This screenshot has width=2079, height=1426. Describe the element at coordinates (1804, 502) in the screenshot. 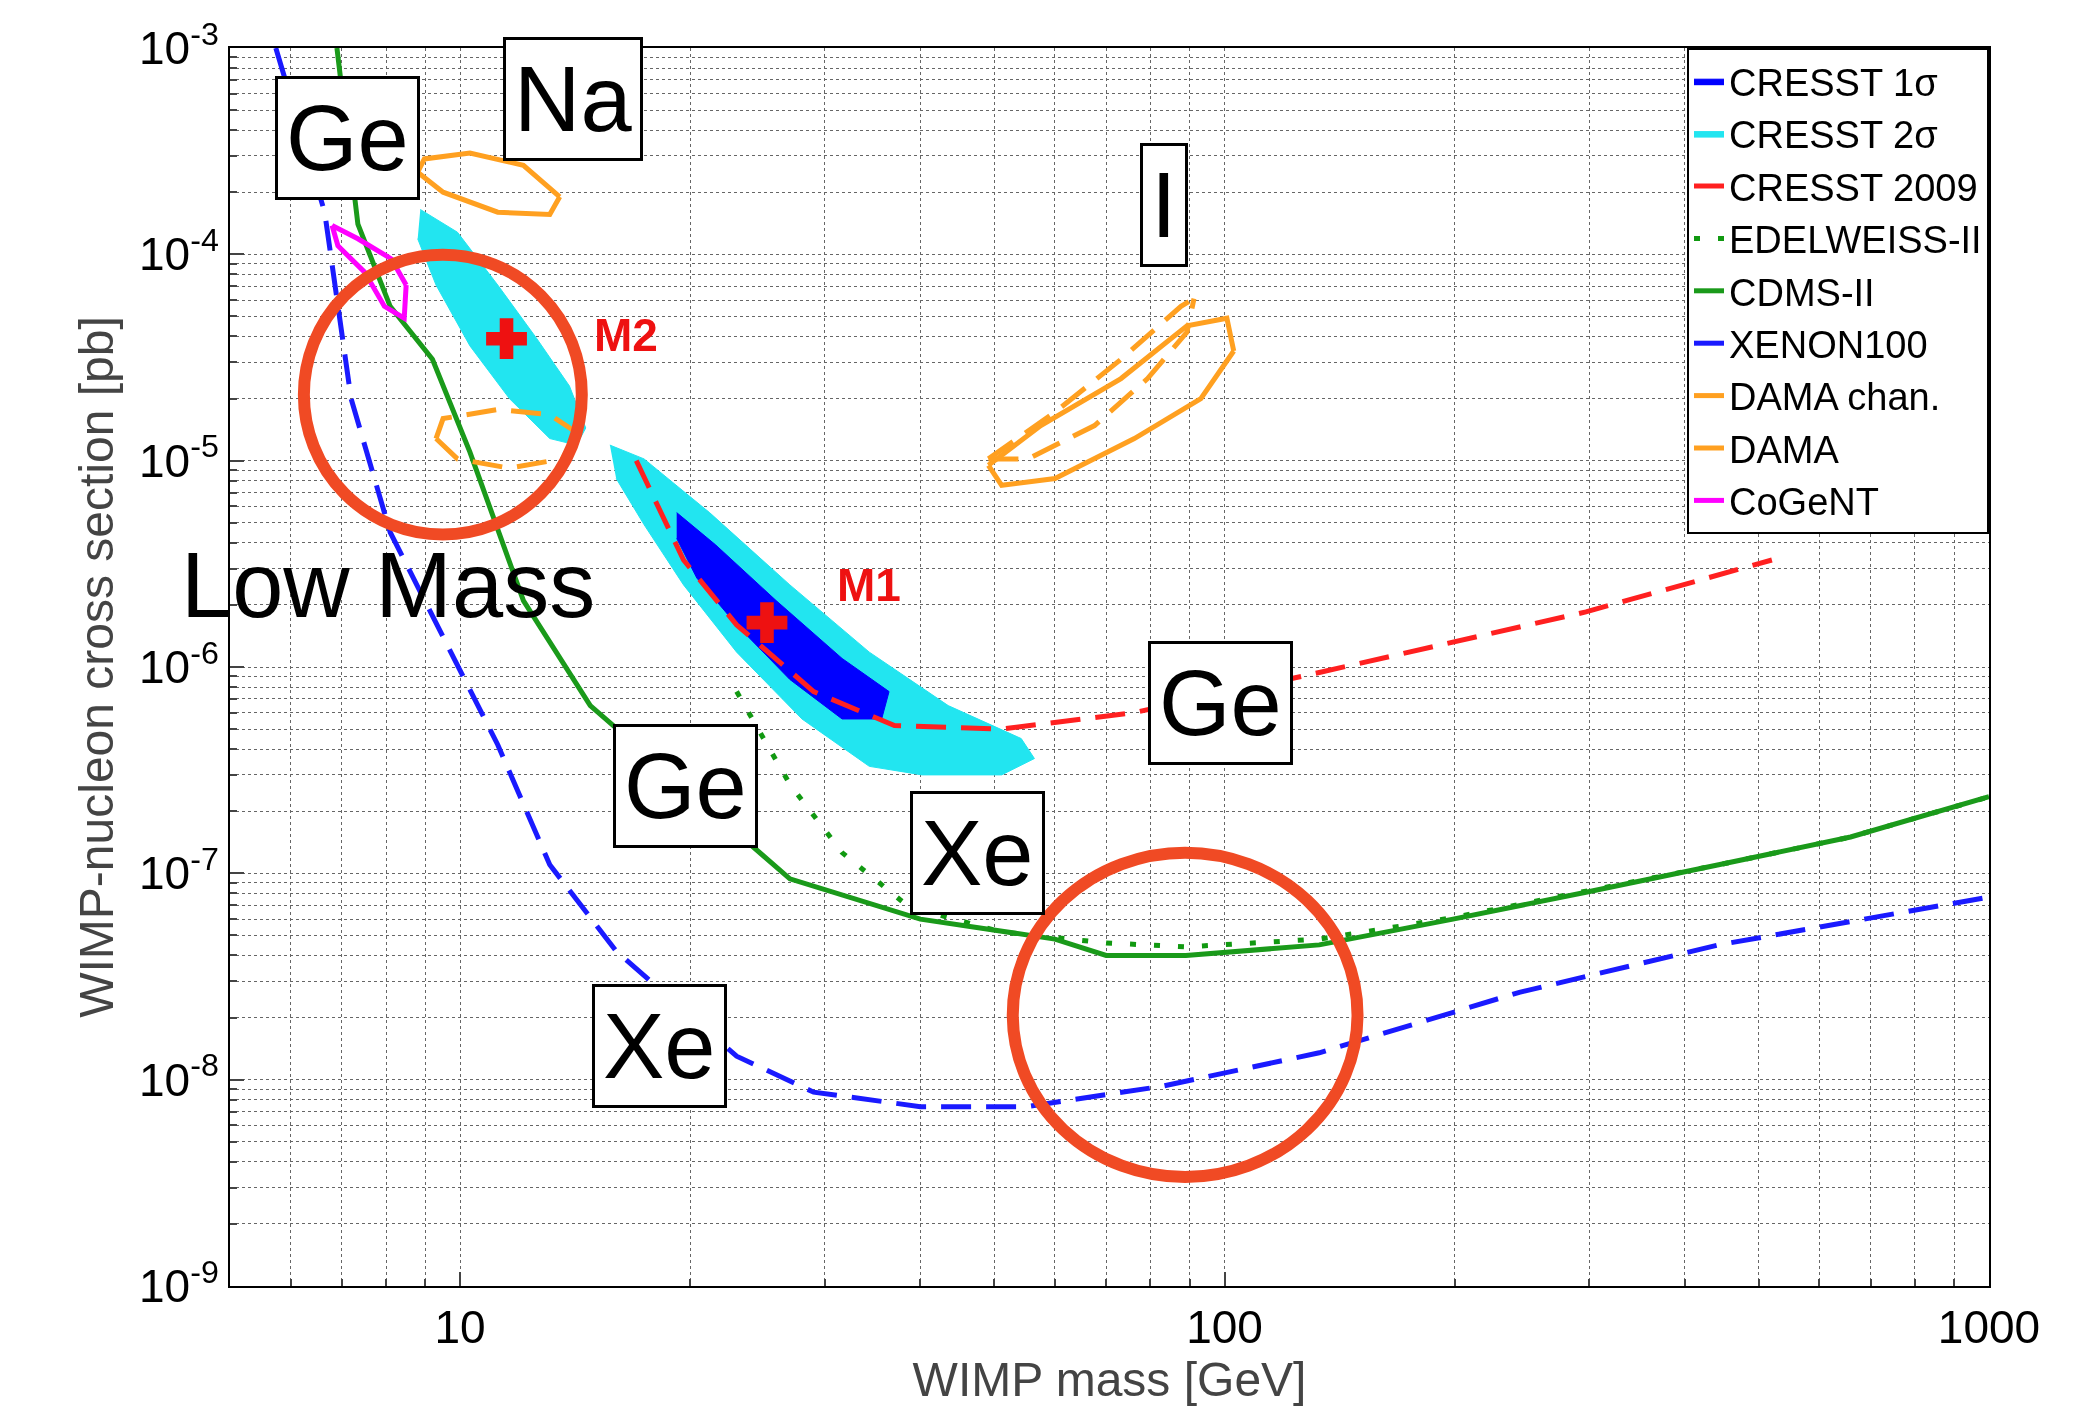

I see `legend-label: CoGeNT` at that location.